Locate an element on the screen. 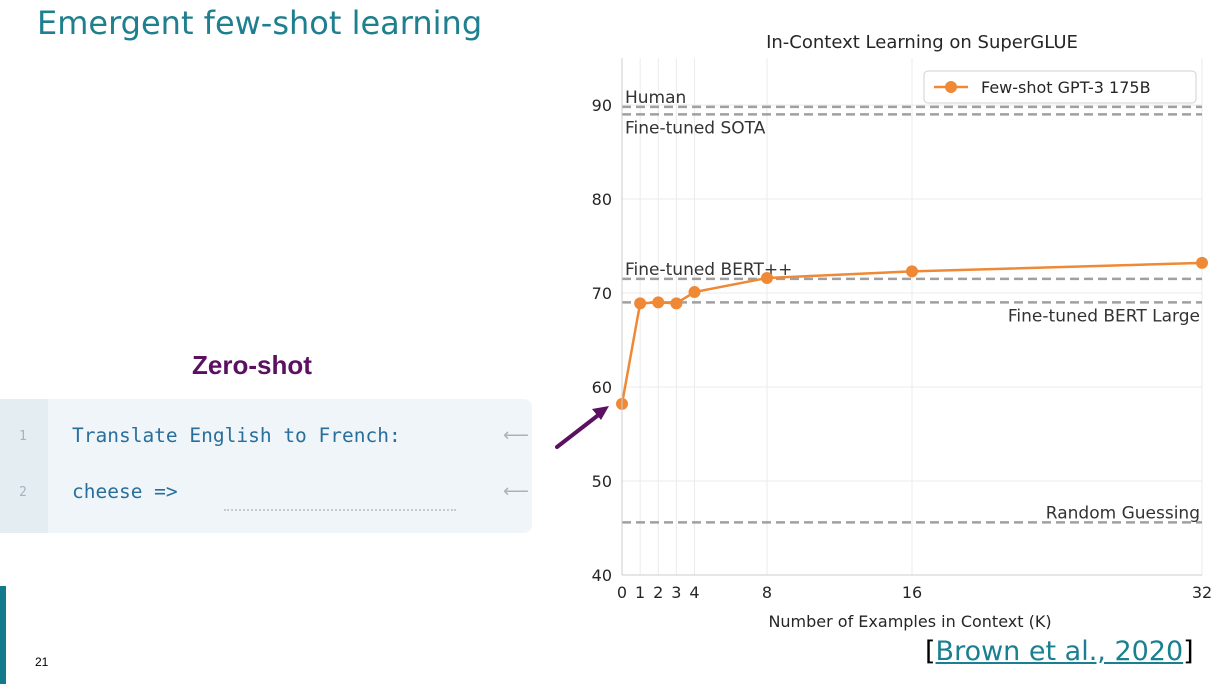  y-tick-label: 50 is located at coordinates (602, 481).